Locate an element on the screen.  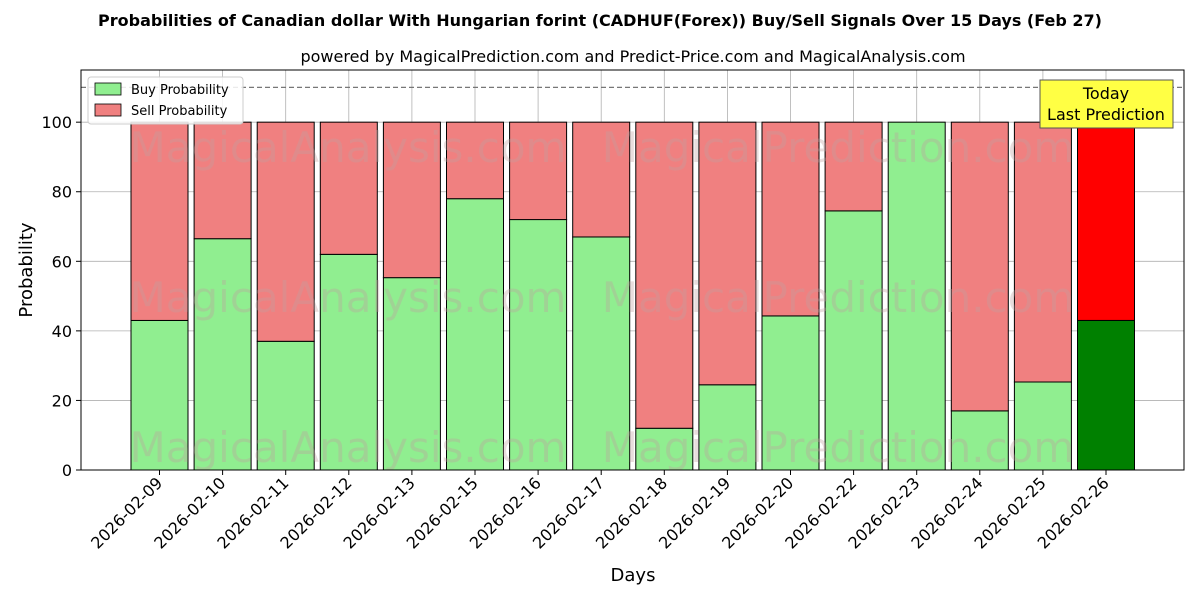
watermark-4: MagicalPrediction.com is located at coordinates (838, 297).